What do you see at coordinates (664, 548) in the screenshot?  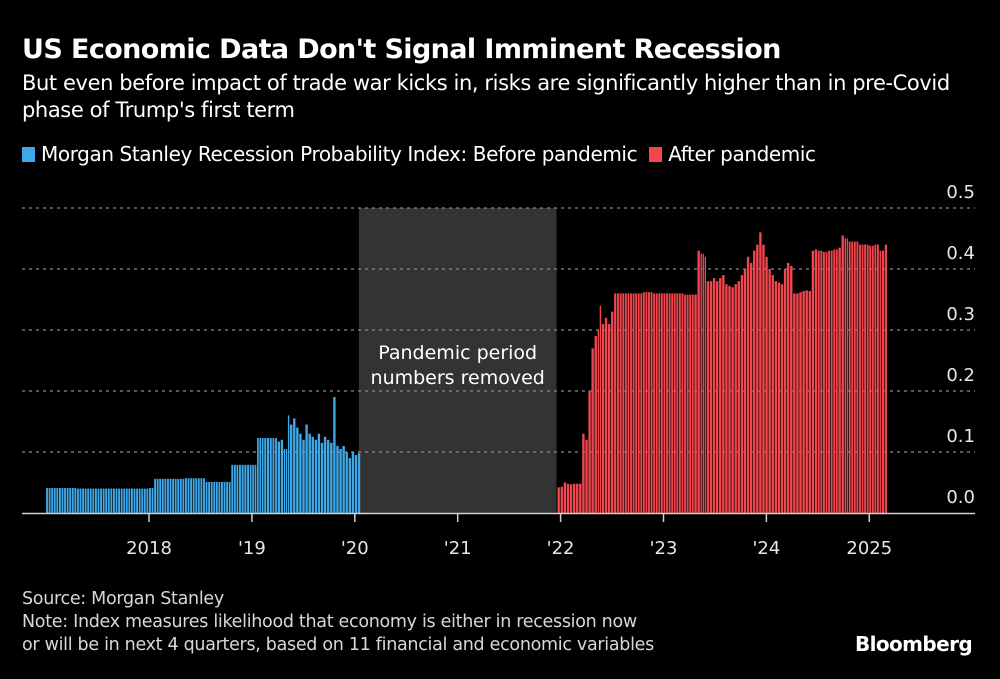 I see `x-tick-label: '23` at bounding box center [664, 548].